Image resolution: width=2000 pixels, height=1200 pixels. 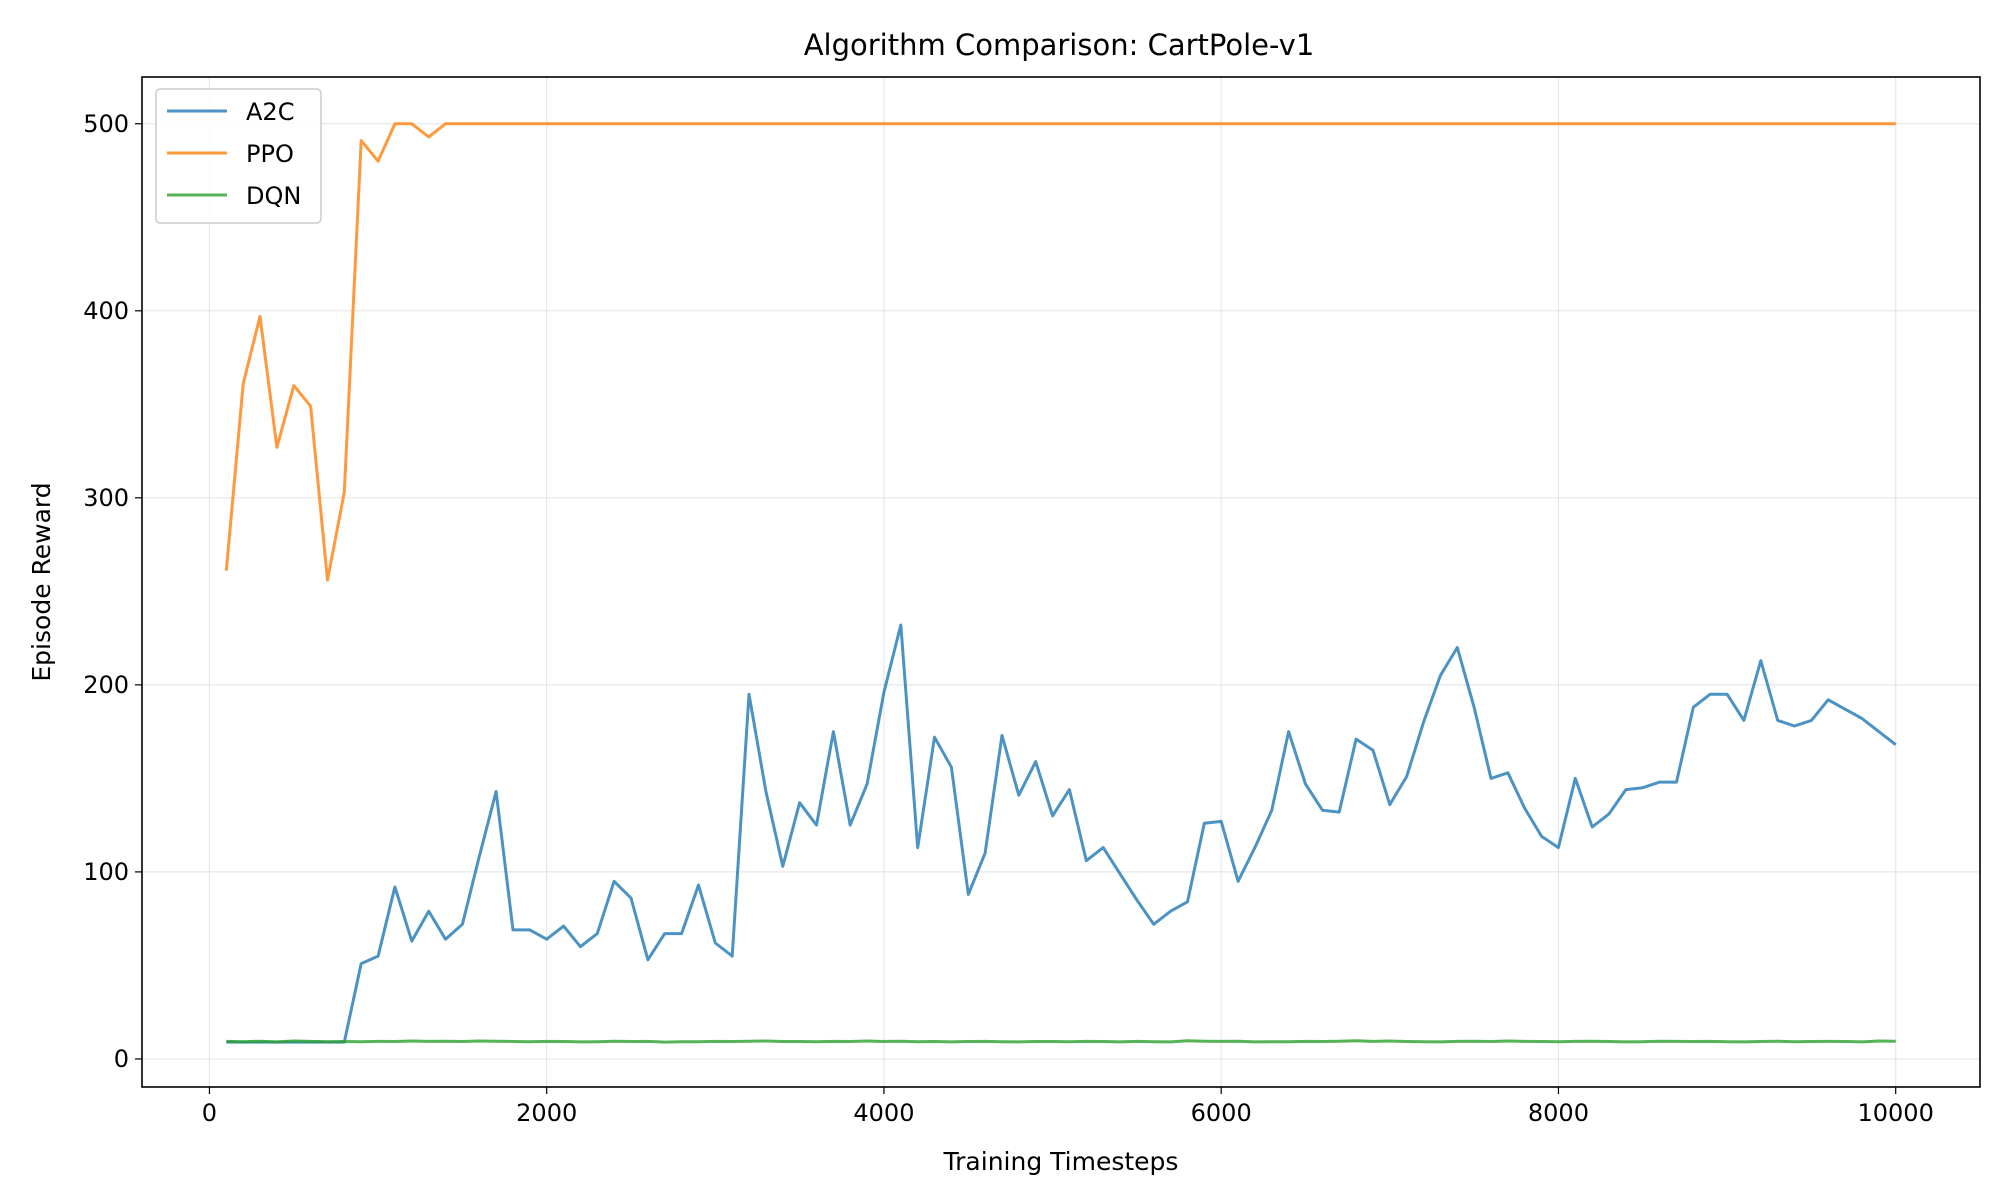 I want to click on legend: A2C PPO DQN, so click(x=238, y=156).